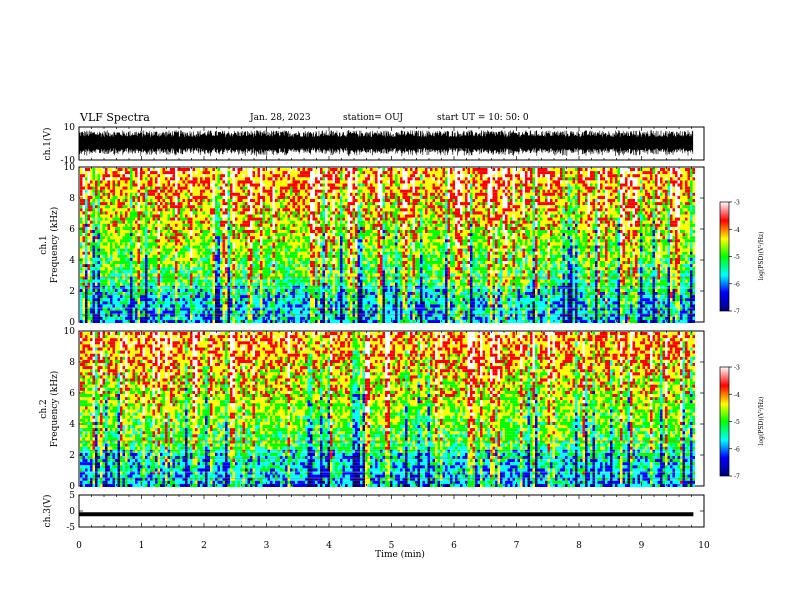 The width and height of the screenshot is (792, 612). What do you see at coordinates (280, 118) in the screenshot?
I see `date-label: Jan. 28, 2023` at bounding box center [280, 118].